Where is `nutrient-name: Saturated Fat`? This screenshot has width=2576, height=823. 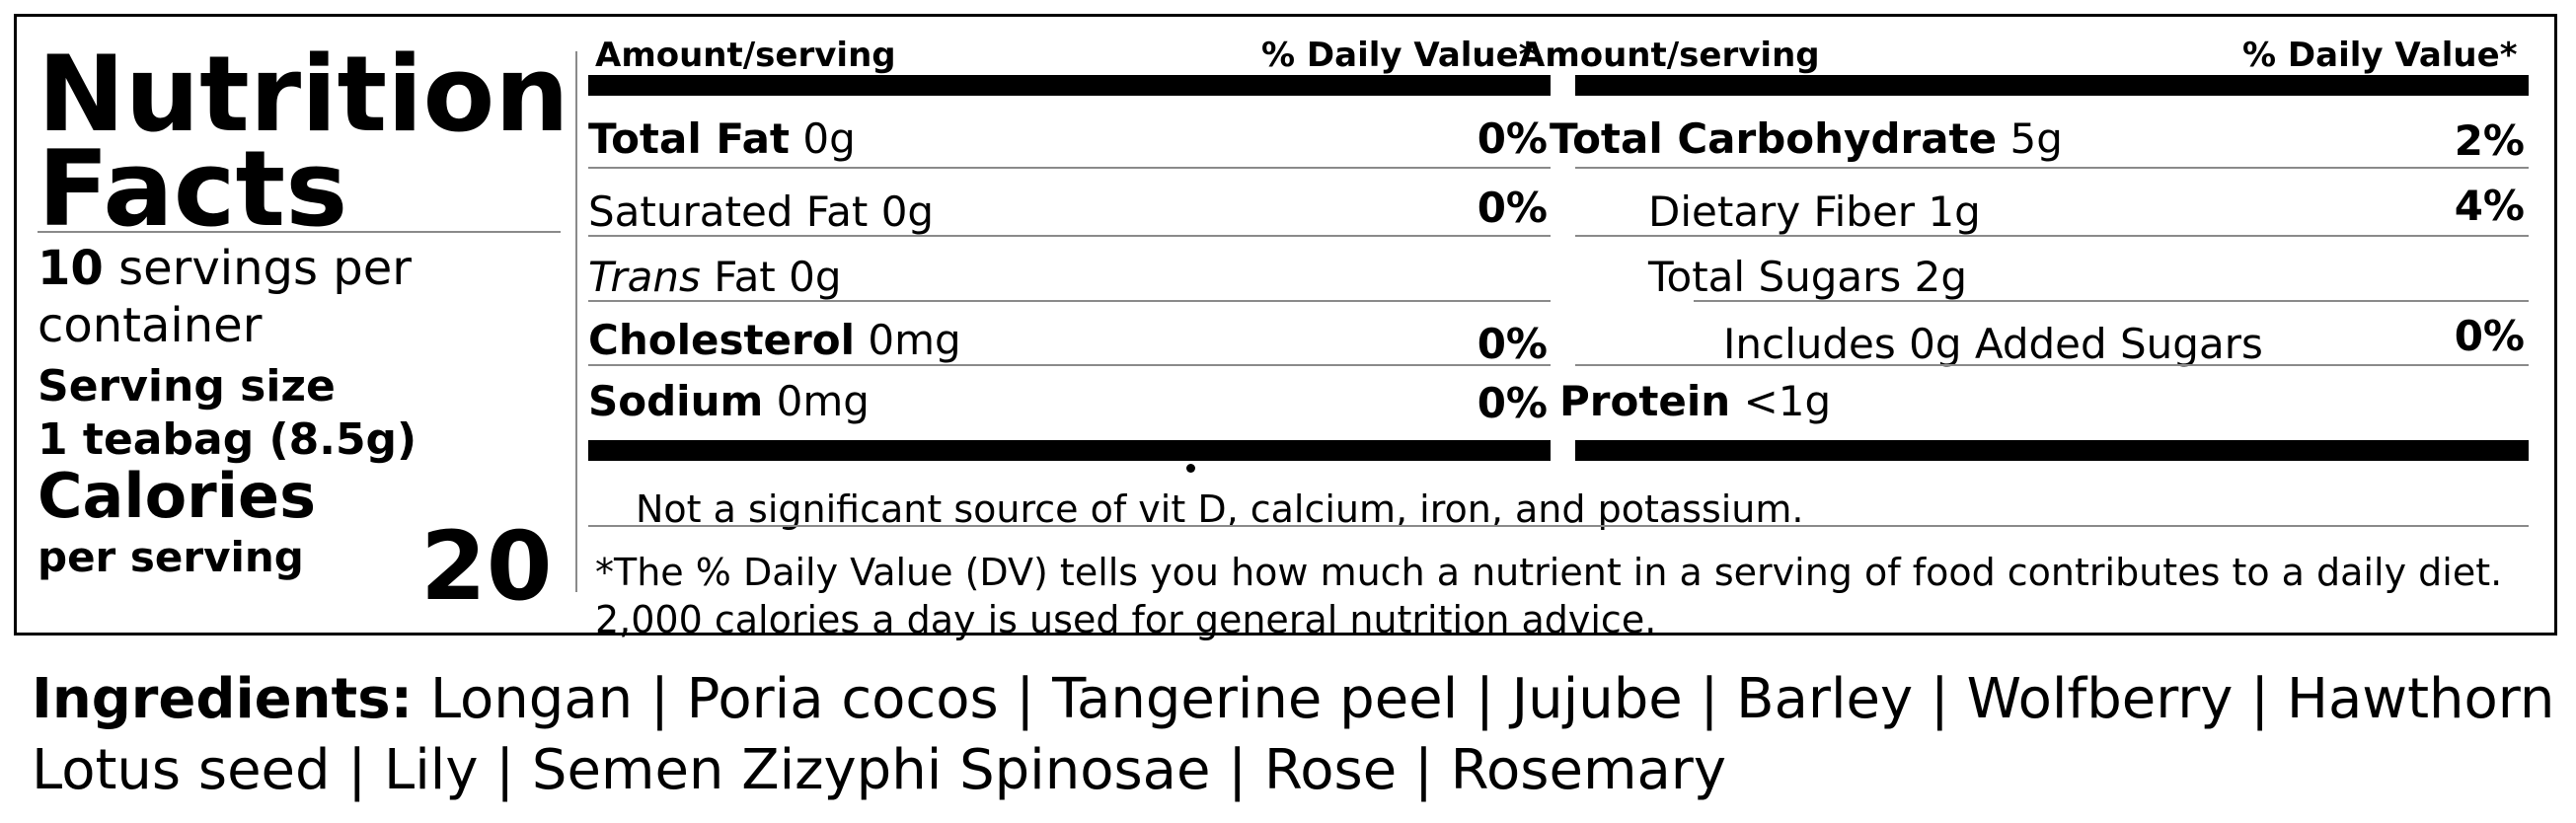 nutrient-name: Saturated Fat is located at coordinates (728, 211).